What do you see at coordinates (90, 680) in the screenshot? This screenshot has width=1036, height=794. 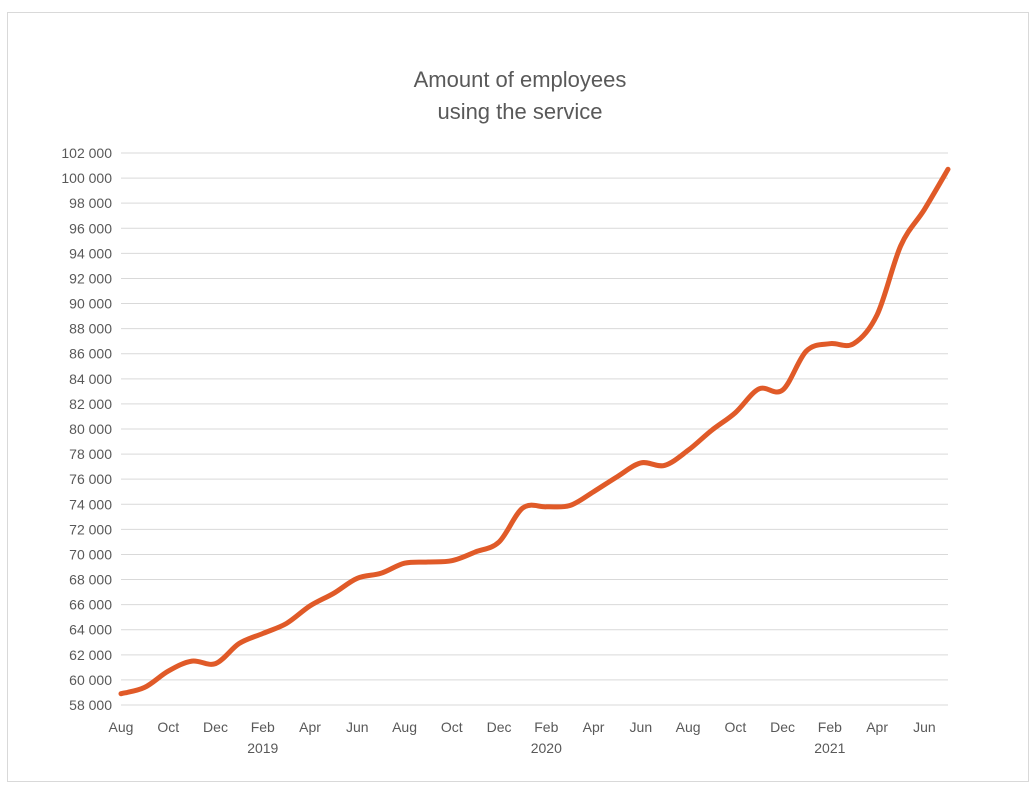 I see `y-tick-label: 60 000` at bounding box center [90, 680].